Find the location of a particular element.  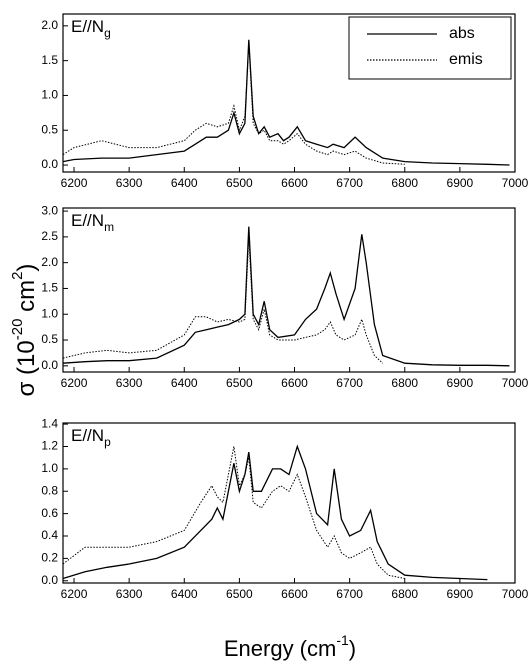

y-label-sup: -20 is located at coordinates (17, 330).